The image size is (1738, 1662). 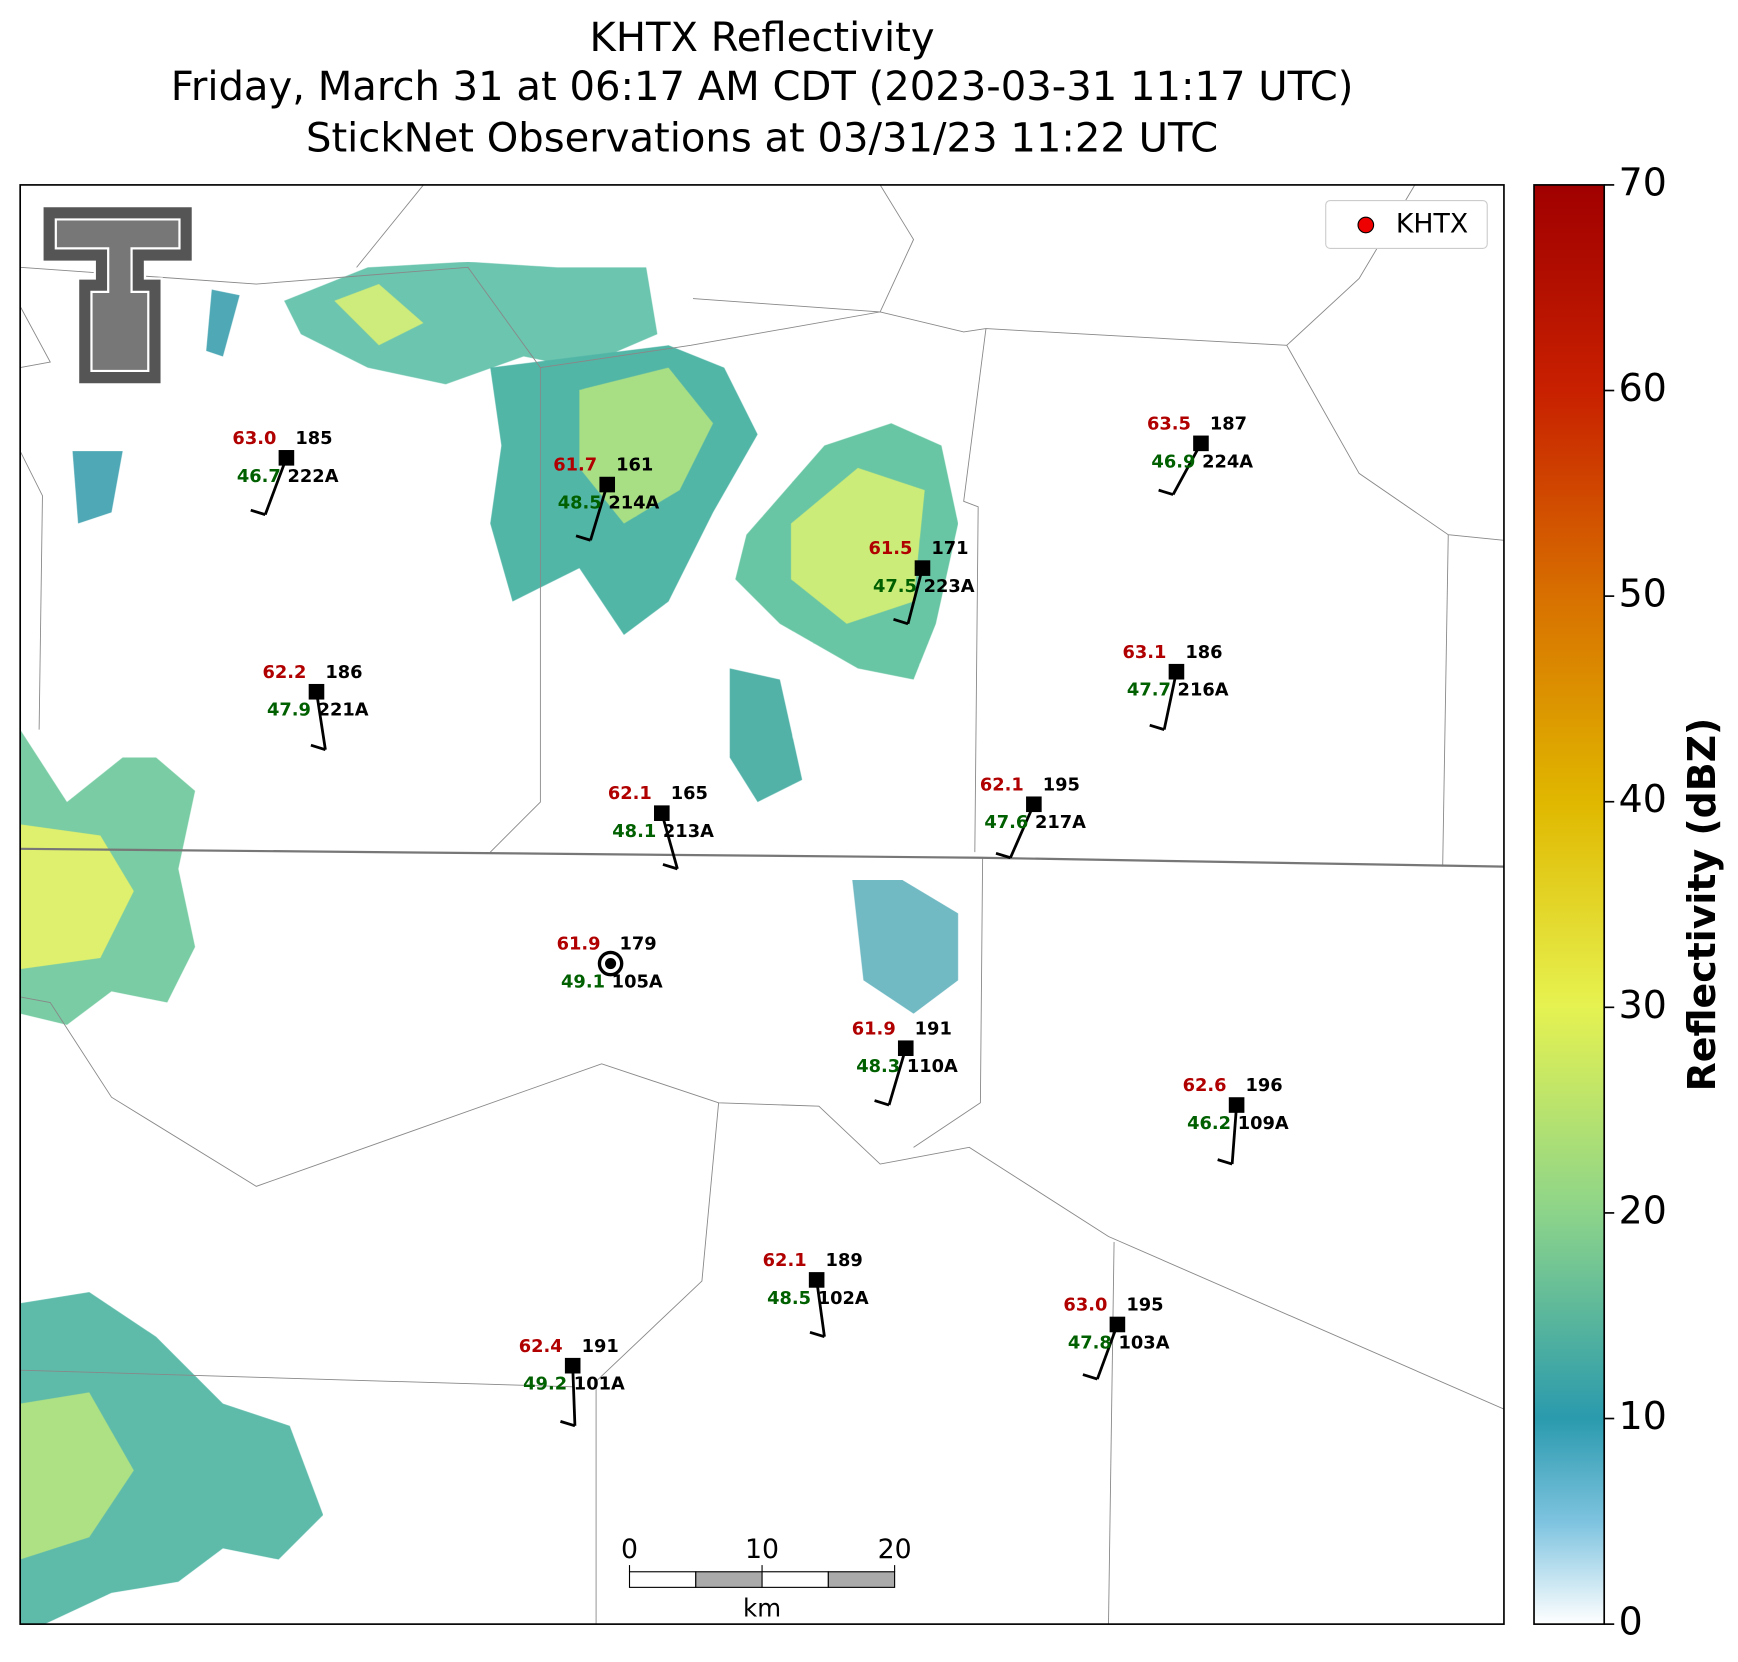 What do you see at coordinates (1264, 1085) in the screenshot?
I see `pressure: 196` at bounding box center [1264, 1085].